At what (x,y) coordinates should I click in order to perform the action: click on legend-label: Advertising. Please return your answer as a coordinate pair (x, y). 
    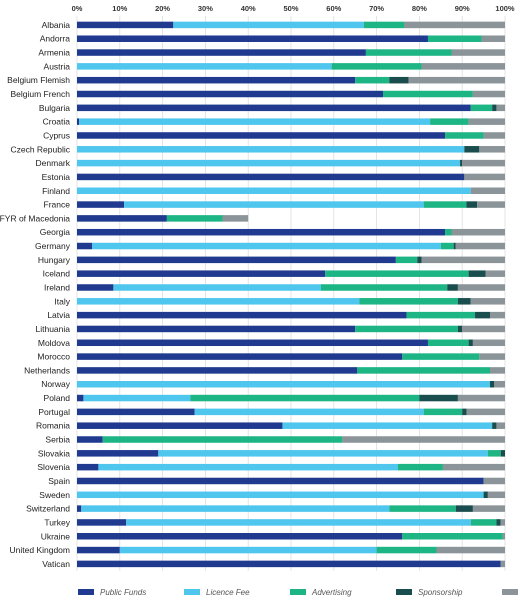
    Looking at the image, I should click on (331, 592).